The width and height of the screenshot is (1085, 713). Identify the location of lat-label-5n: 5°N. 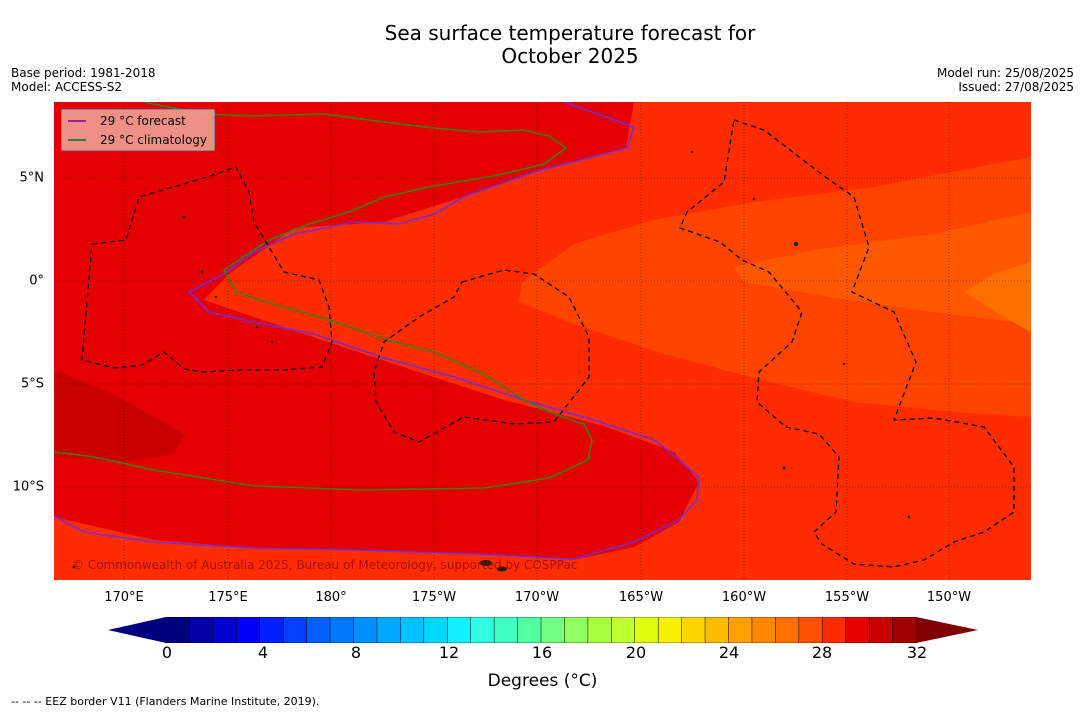
(32, 178).